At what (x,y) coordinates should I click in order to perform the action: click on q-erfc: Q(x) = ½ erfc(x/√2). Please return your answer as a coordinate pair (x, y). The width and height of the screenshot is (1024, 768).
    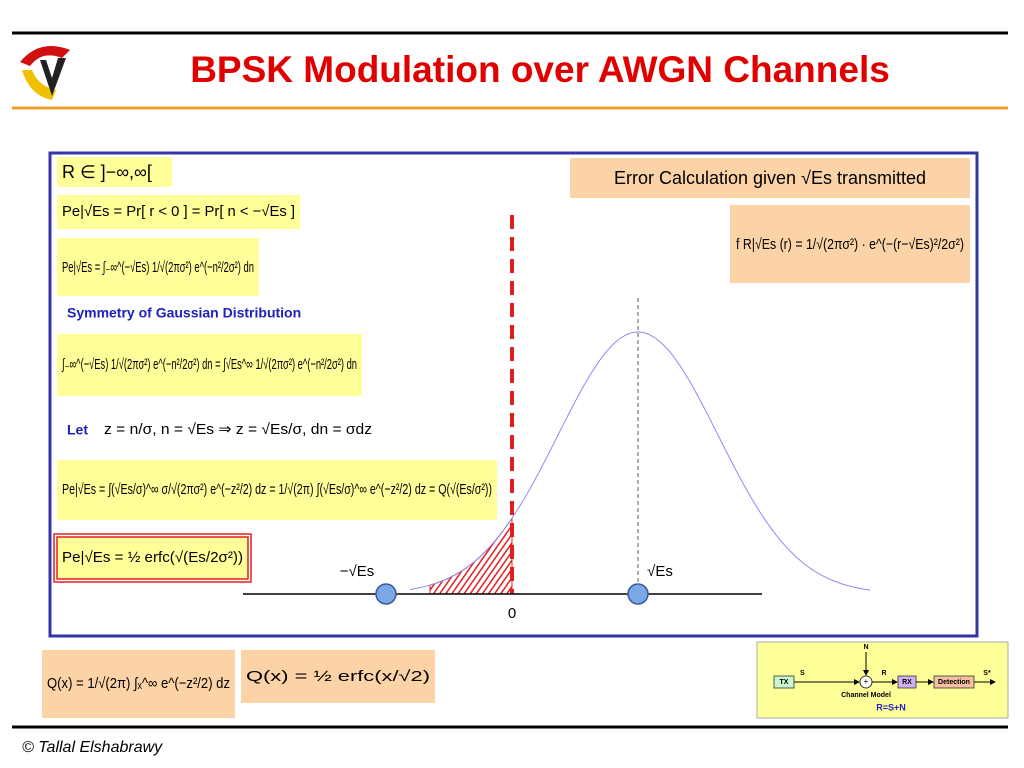
    Looking at the image, I should click on (338, 676).